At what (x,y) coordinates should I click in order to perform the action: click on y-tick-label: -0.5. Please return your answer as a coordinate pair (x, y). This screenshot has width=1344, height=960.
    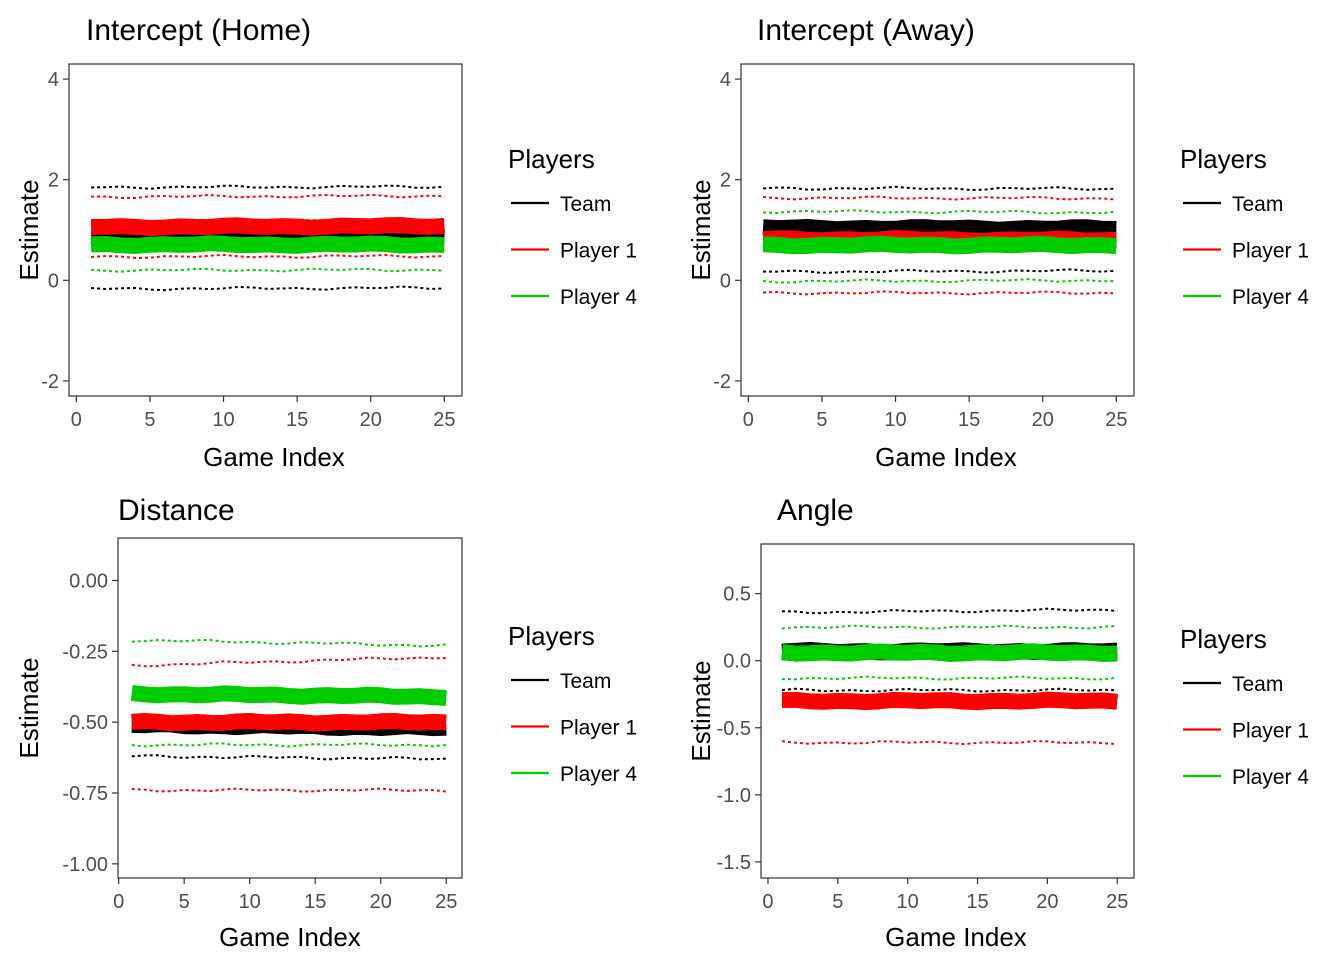
    Looking at the image, I should click on (734, 729).